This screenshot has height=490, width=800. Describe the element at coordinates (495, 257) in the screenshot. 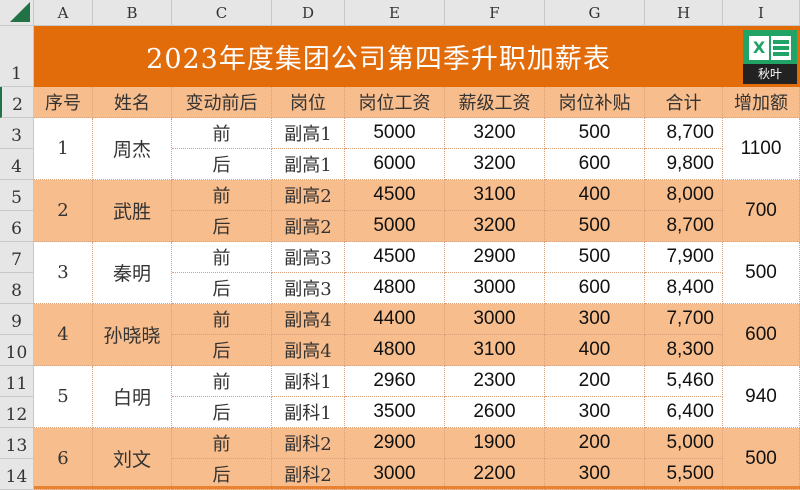

I see `cell-grade-wage: 2900` at that location.